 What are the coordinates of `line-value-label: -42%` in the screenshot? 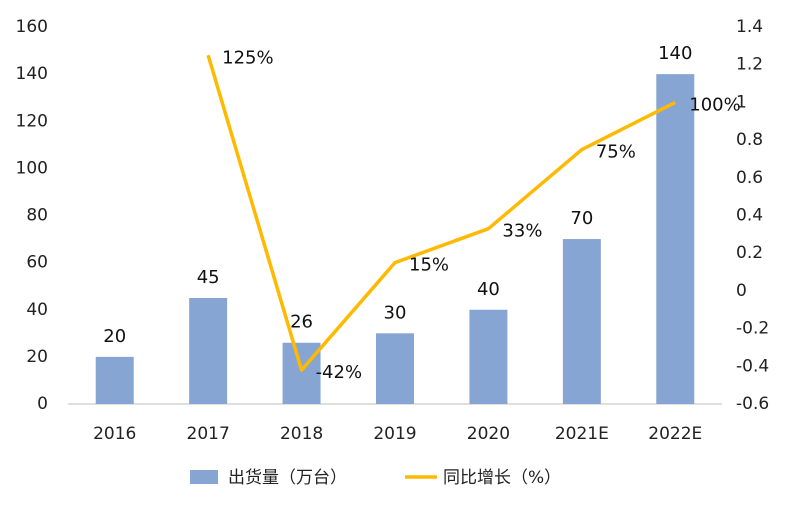 It's located at (339, 372).